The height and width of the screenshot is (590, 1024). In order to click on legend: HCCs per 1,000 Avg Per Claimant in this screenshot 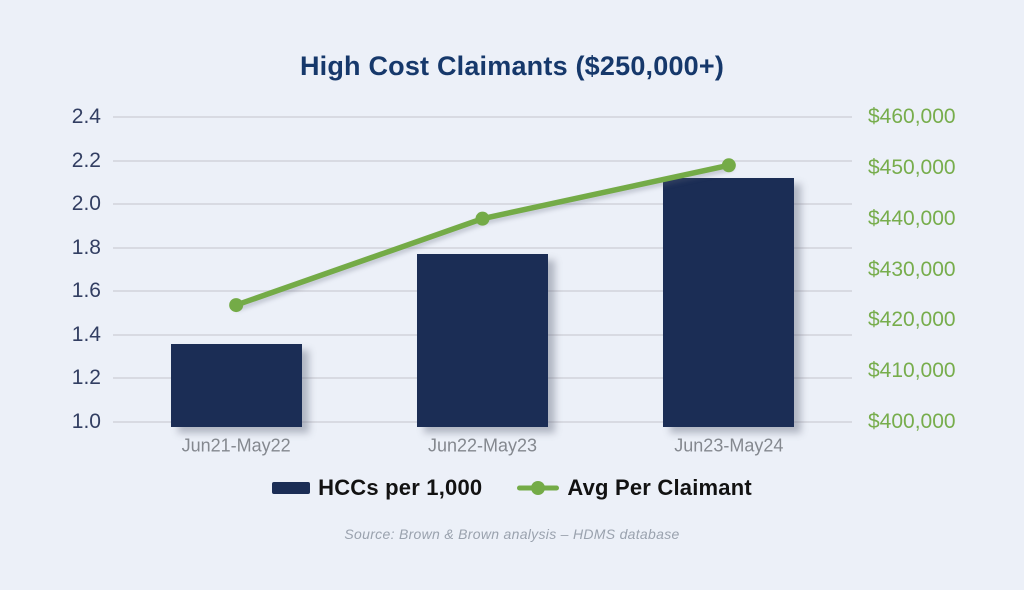, I will do `click(512, 488)`.